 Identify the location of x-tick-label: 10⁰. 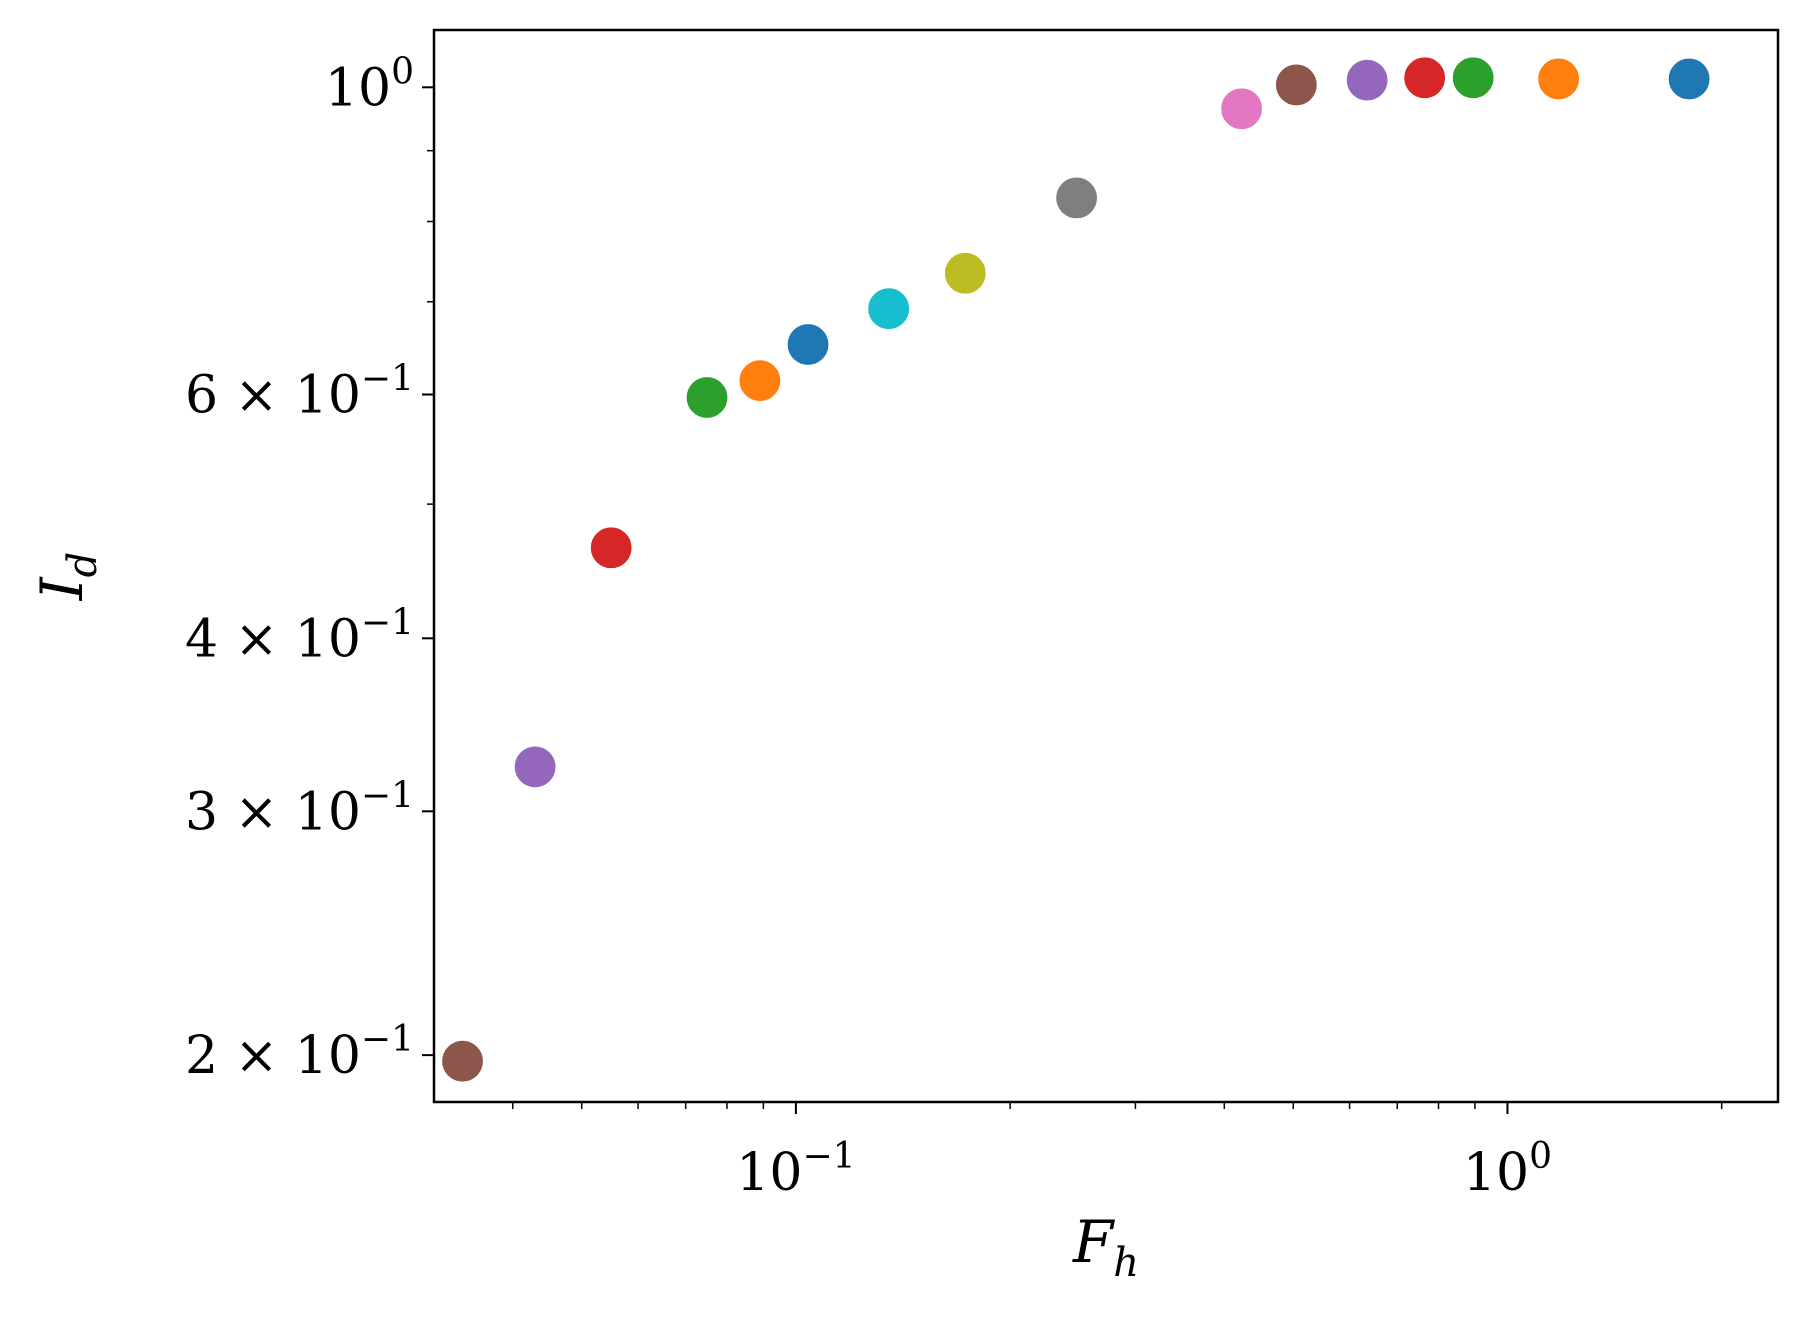
(1507, 1169).